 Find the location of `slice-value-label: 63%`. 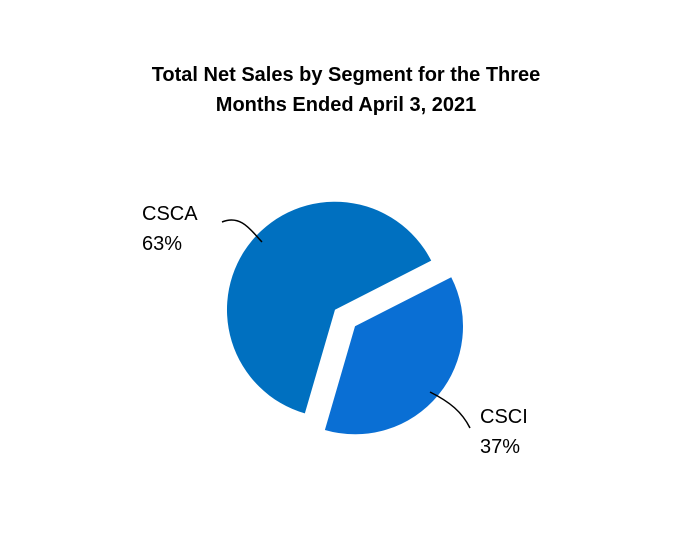

slice-value-label: 63% is located at coordinates (162, 244).